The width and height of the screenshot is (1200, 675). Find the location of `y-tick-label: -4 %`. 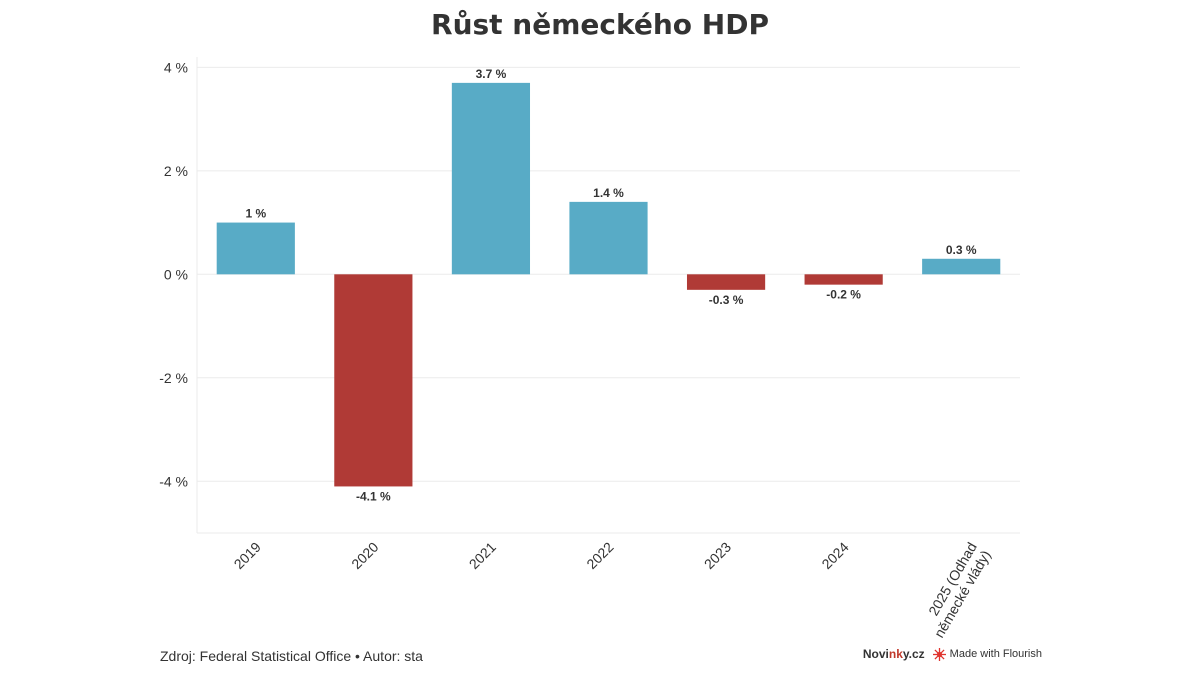

y-tick-label: -4 % is located at coordinates (173, 481).